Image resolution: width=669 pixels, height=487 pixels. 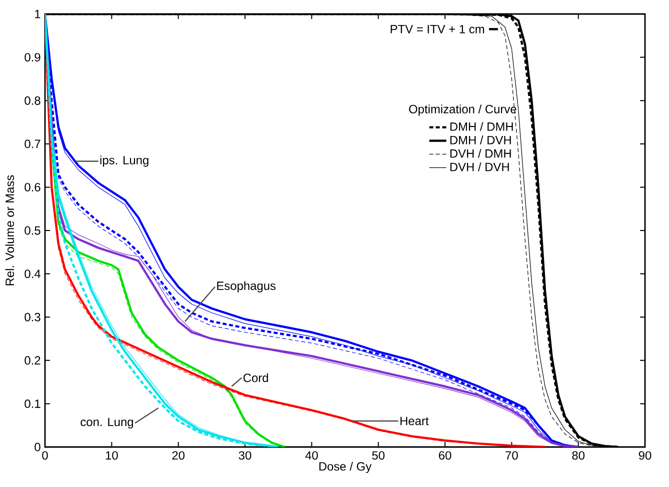 I want to click on annotation: Esophagus, so click(x=246, y=286).